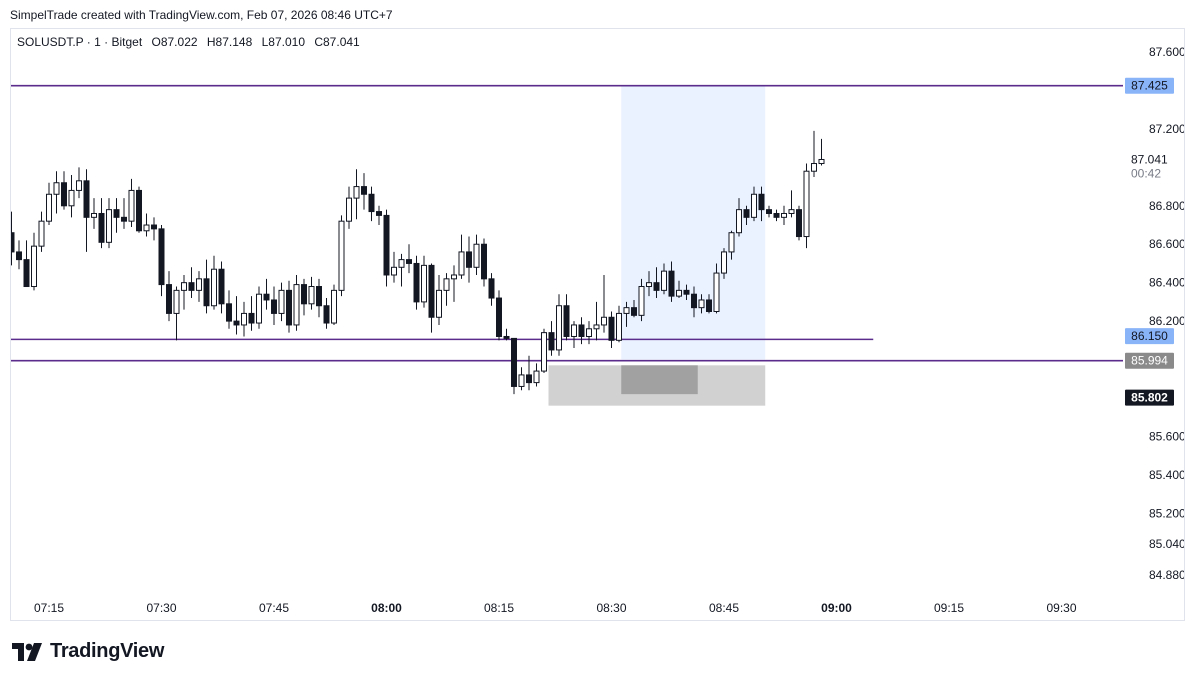 This screenshot has height=682, width=1195. I want to click on ohlc-close: C87.041, so click(337, 42).